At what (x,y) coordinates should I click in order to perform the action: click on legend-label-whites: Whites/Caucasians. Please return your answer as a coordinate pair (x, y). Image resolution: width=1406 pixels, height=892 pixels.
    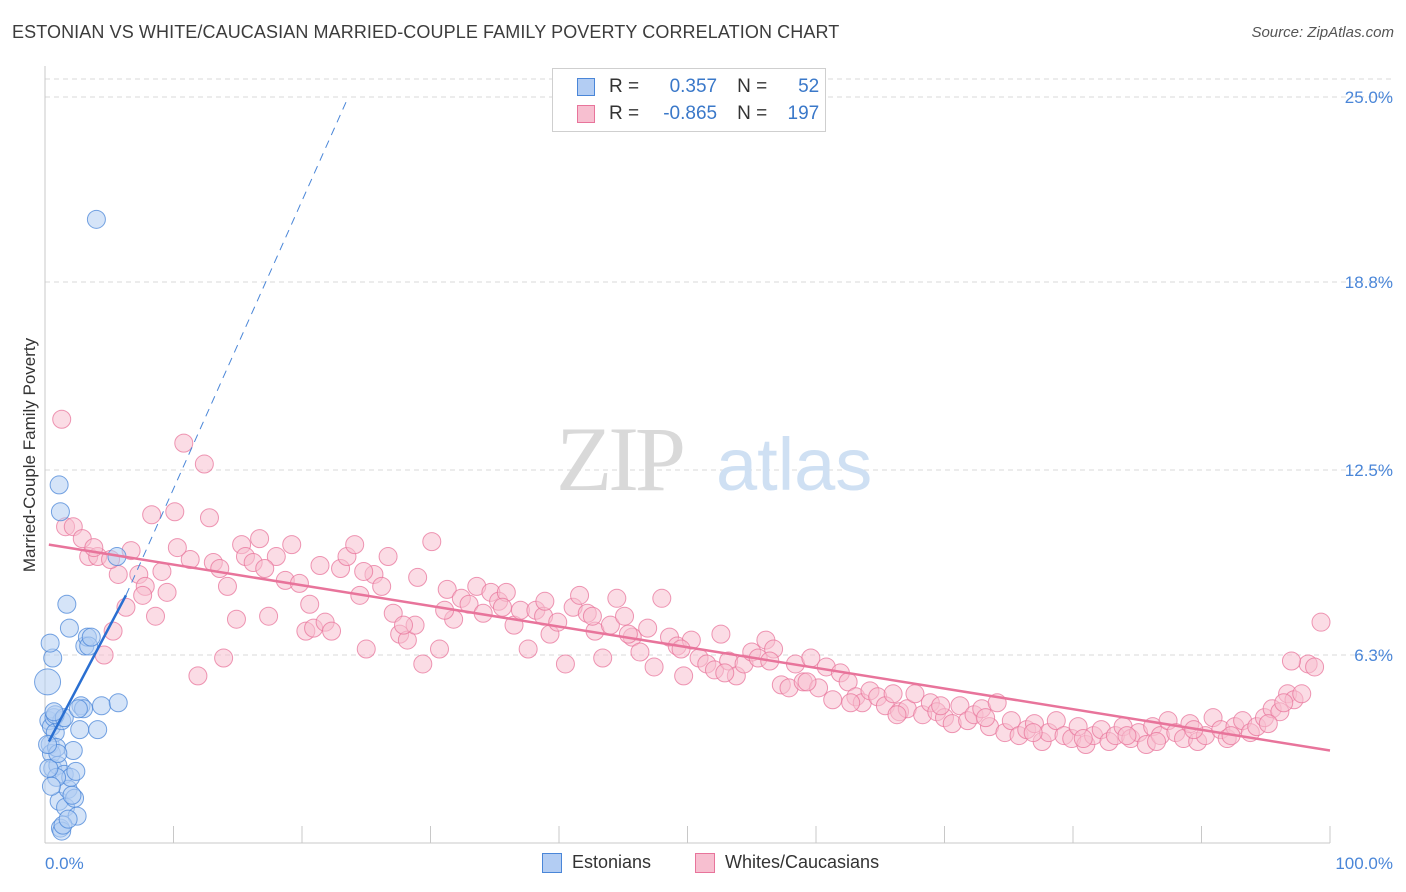
    Looking at the image, I should click on (802, 862).